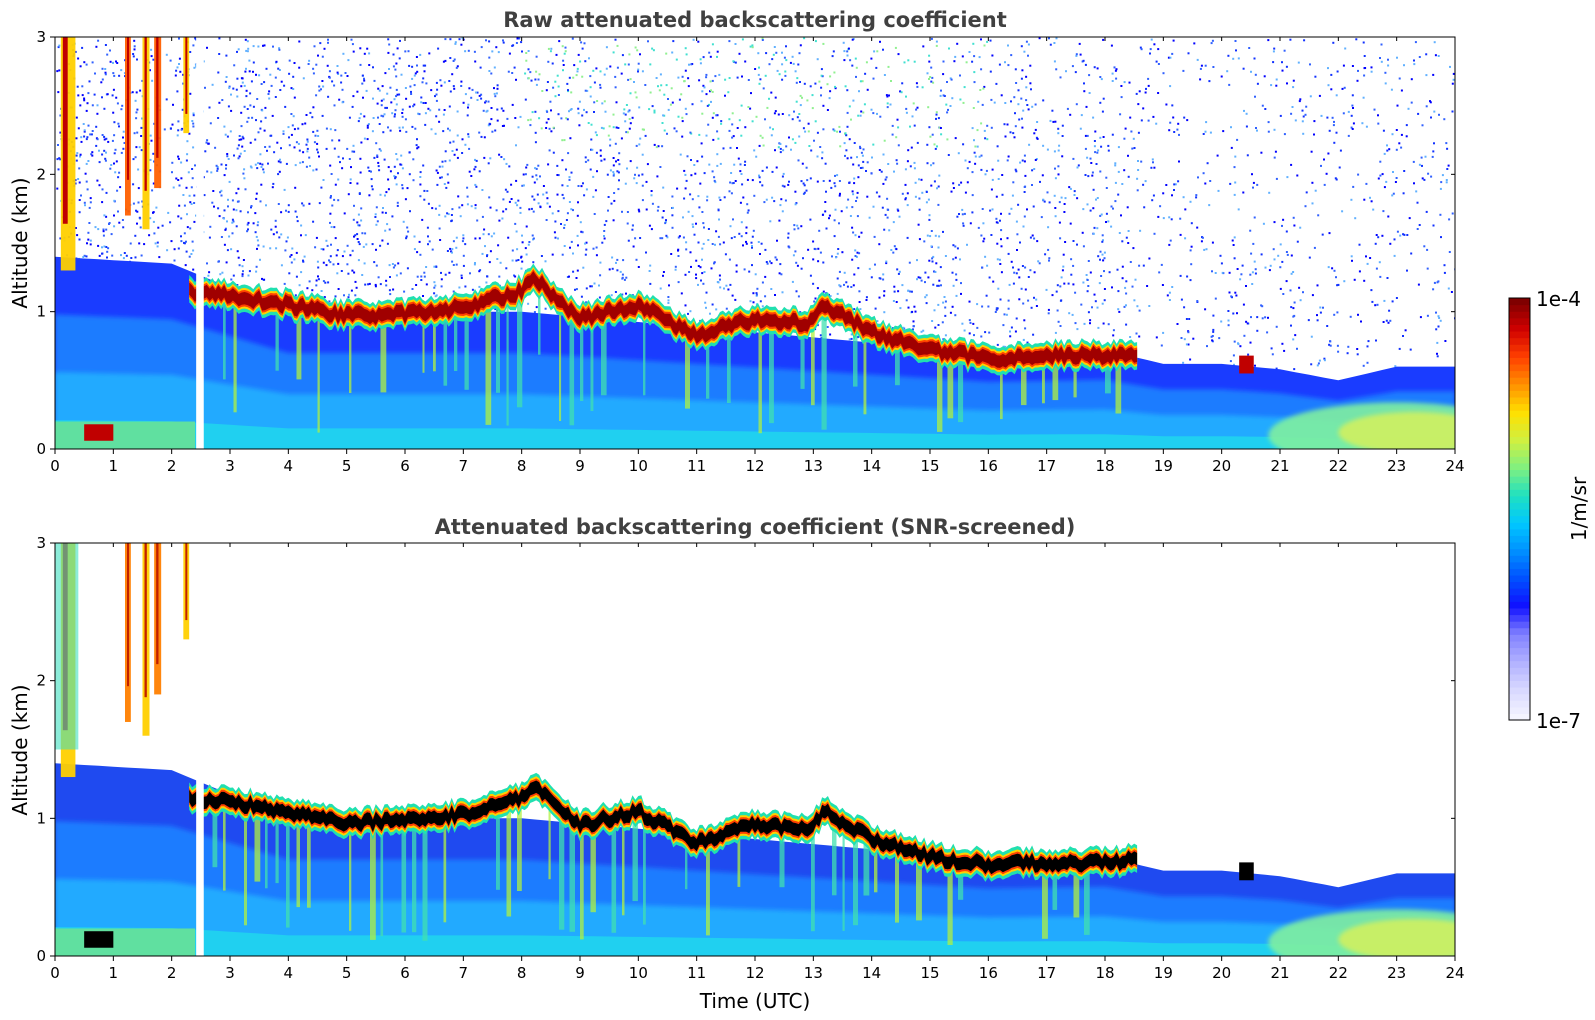 Image resolution: width=1595 pixels, height=1020 pixels. I want to click on y-axis-label-screened: Altitude (km), so click(20, 749).